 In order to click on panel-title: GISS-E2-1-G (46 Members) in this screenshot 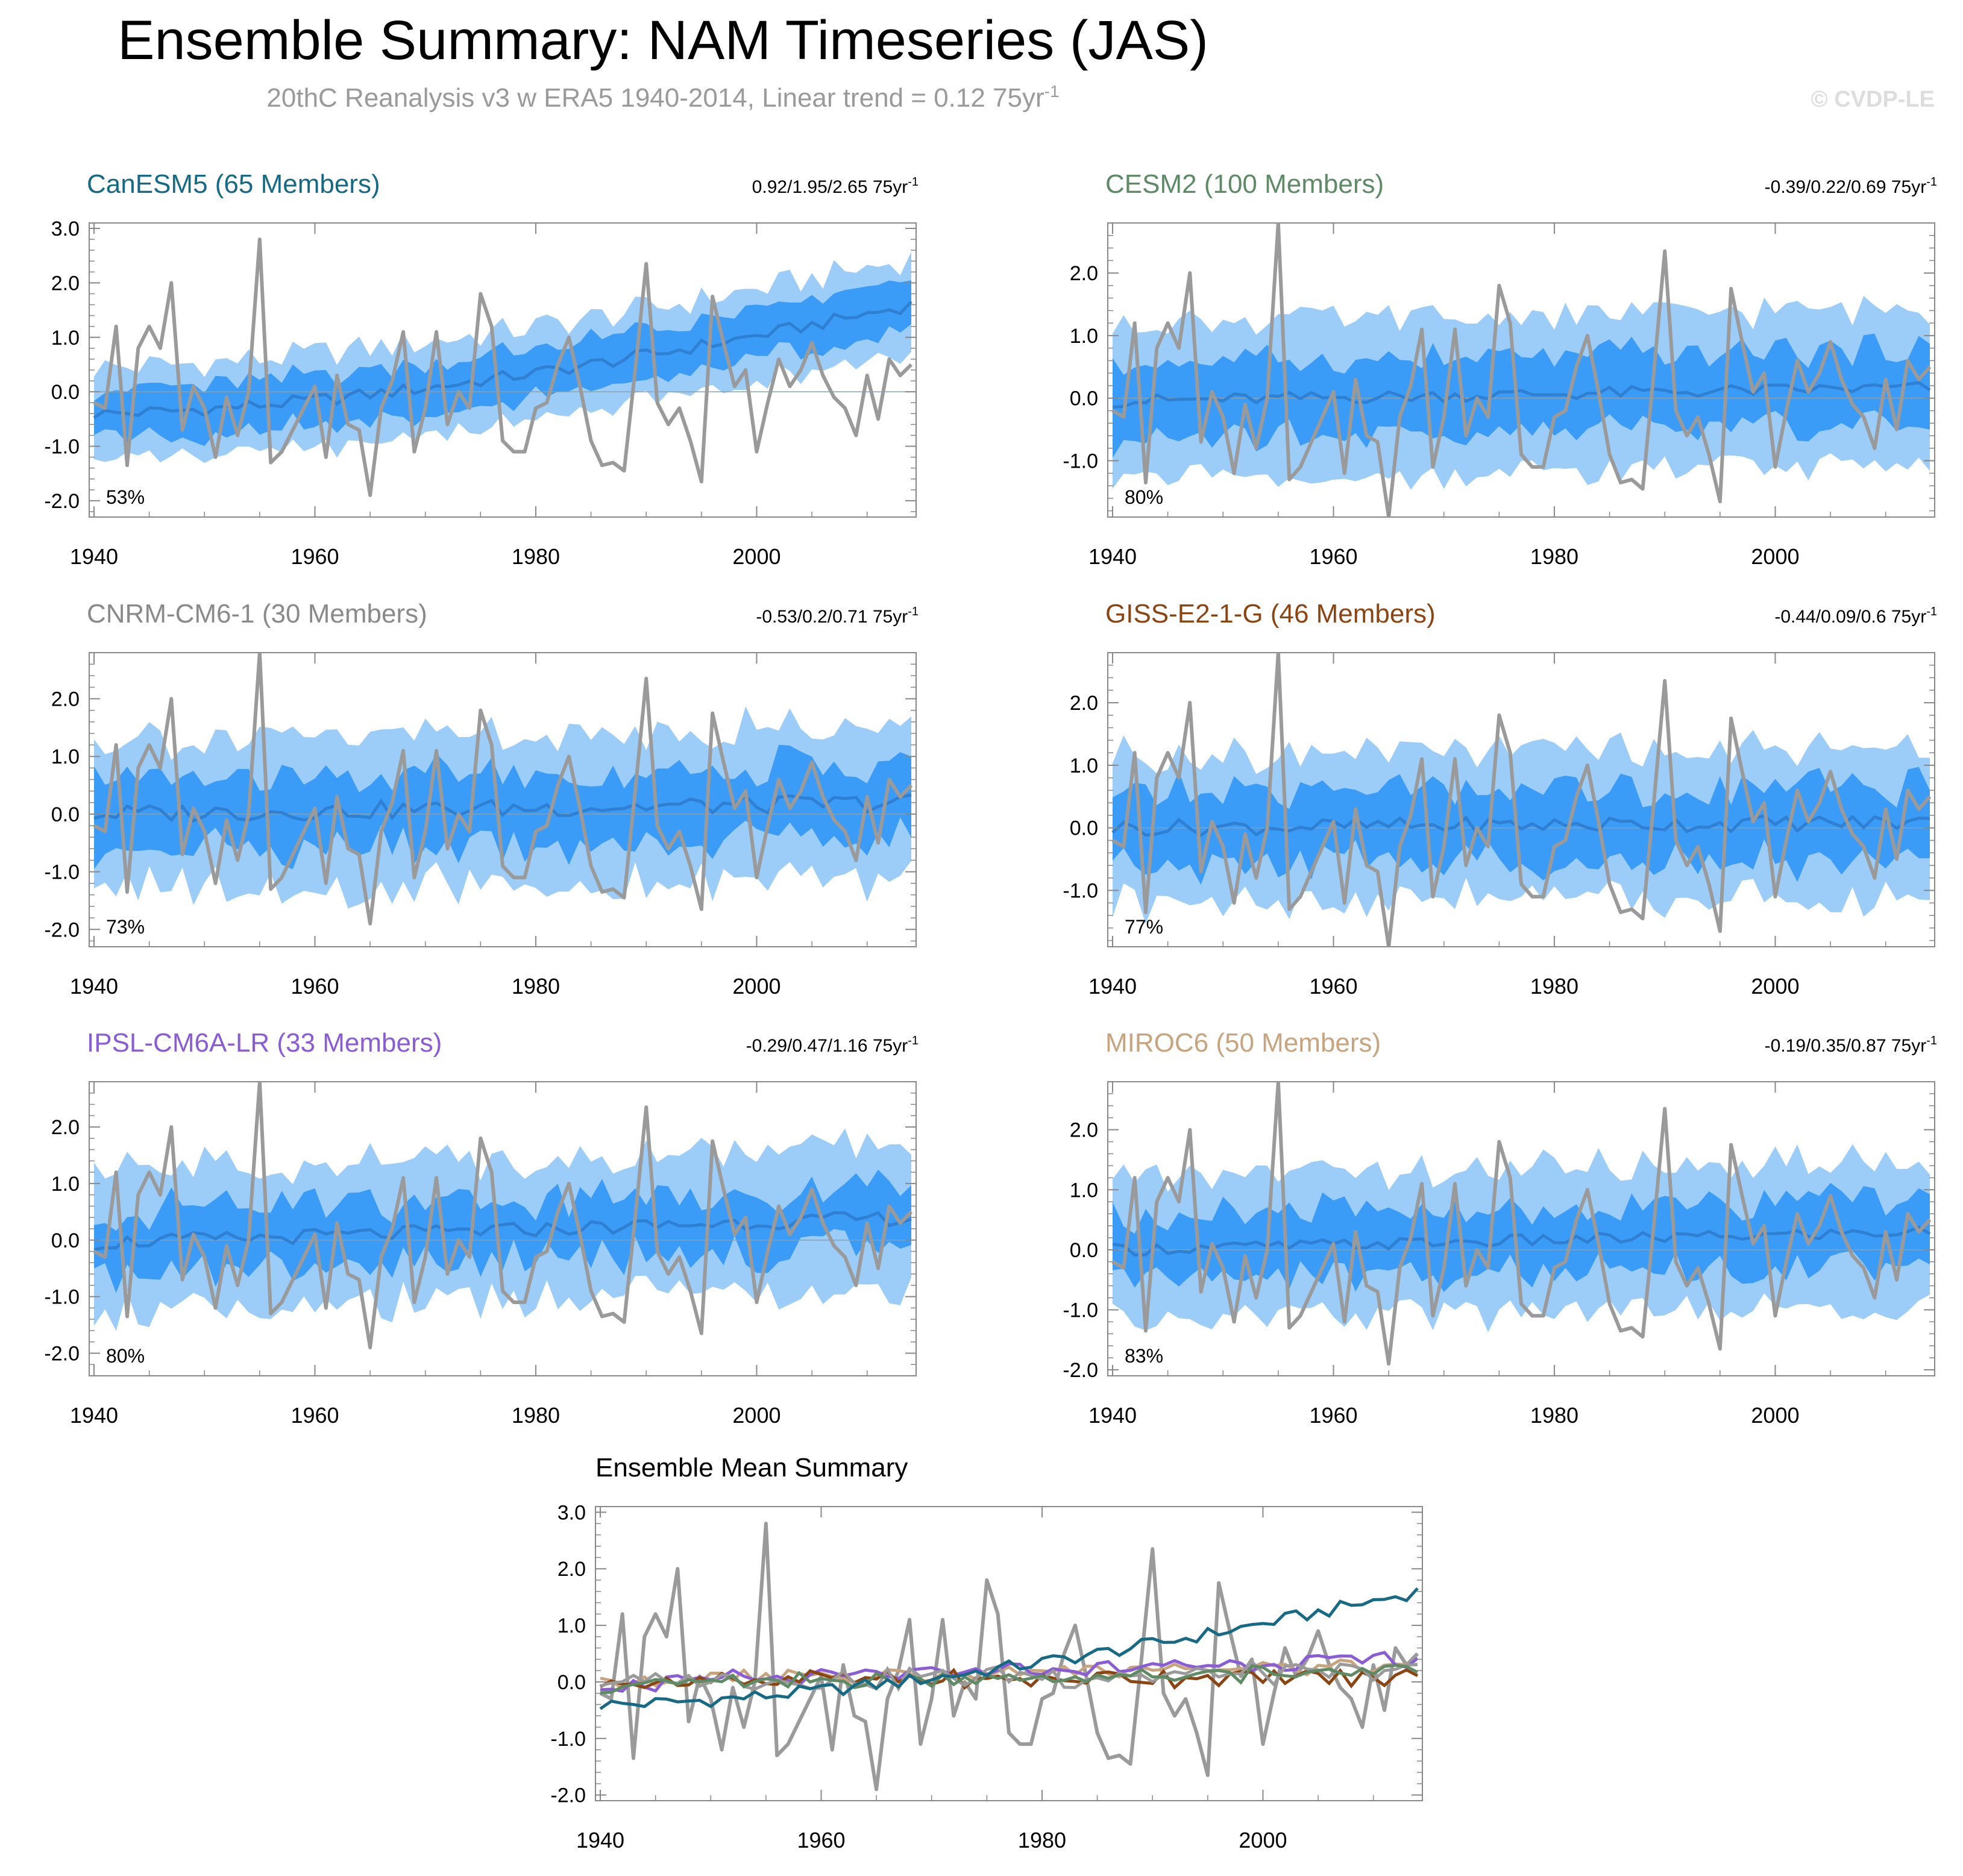, I will do `click(1270, 614)`.